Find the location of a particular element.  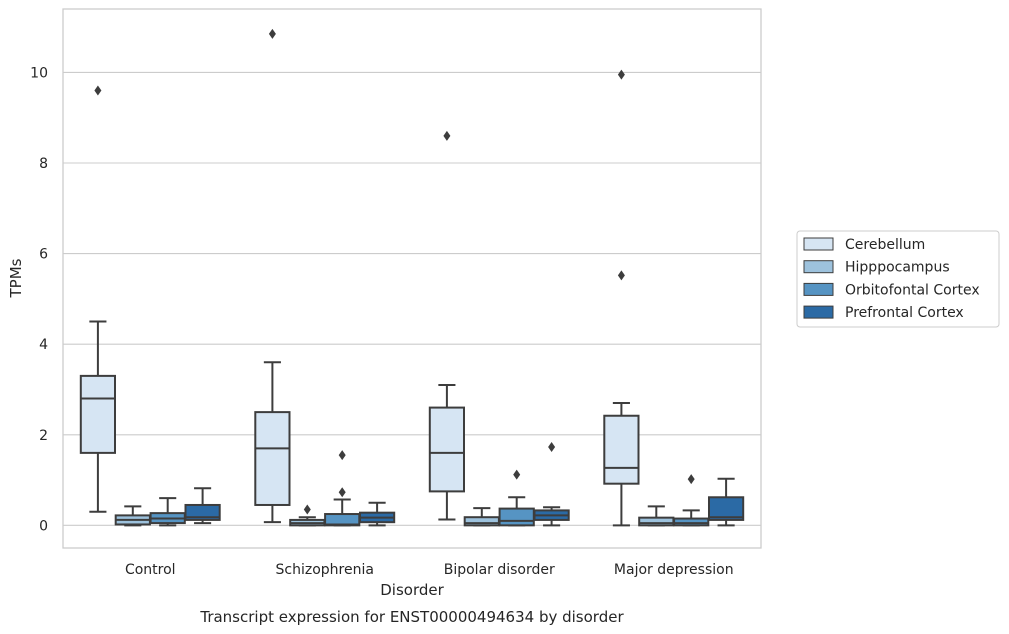

x-tick-label: Bipolar disorder is located at coordinates (499, 570).